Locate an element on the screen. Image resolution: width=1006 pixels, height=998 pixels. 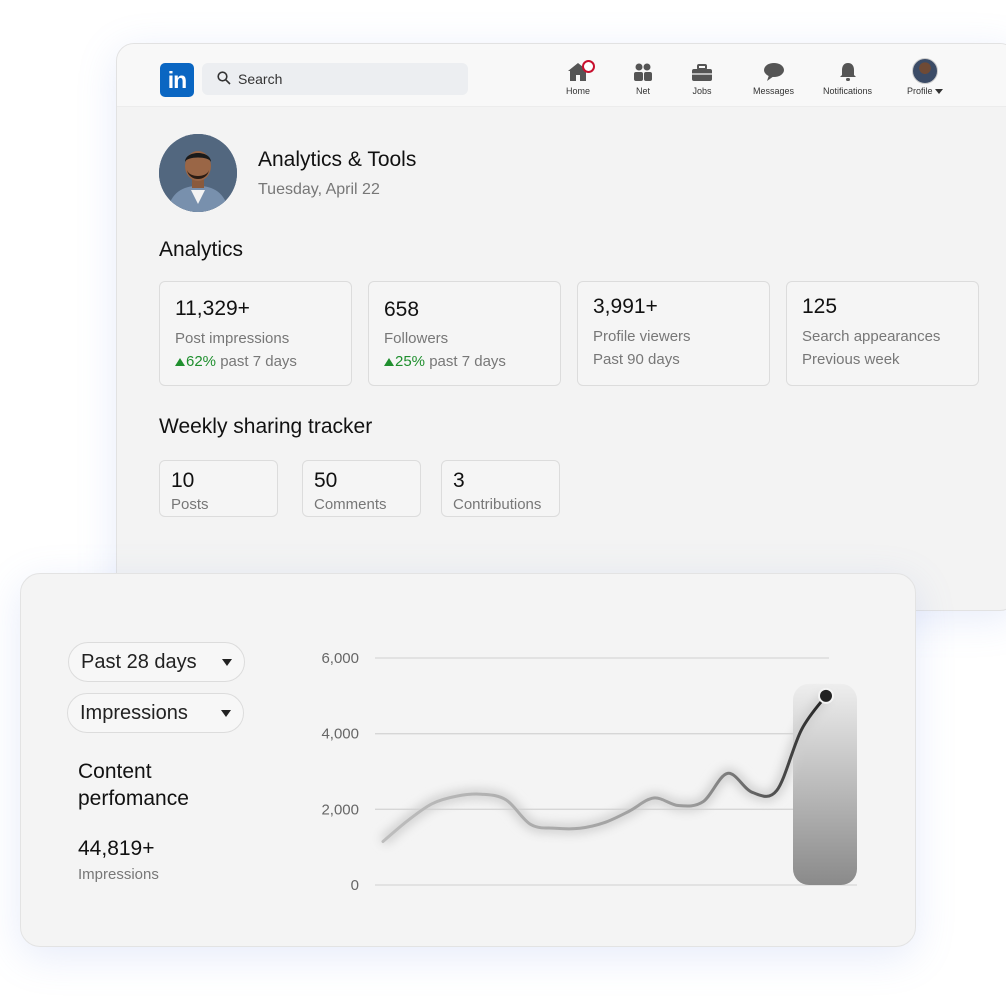
tracker-label: Comments is located at coordinates (350, 504).